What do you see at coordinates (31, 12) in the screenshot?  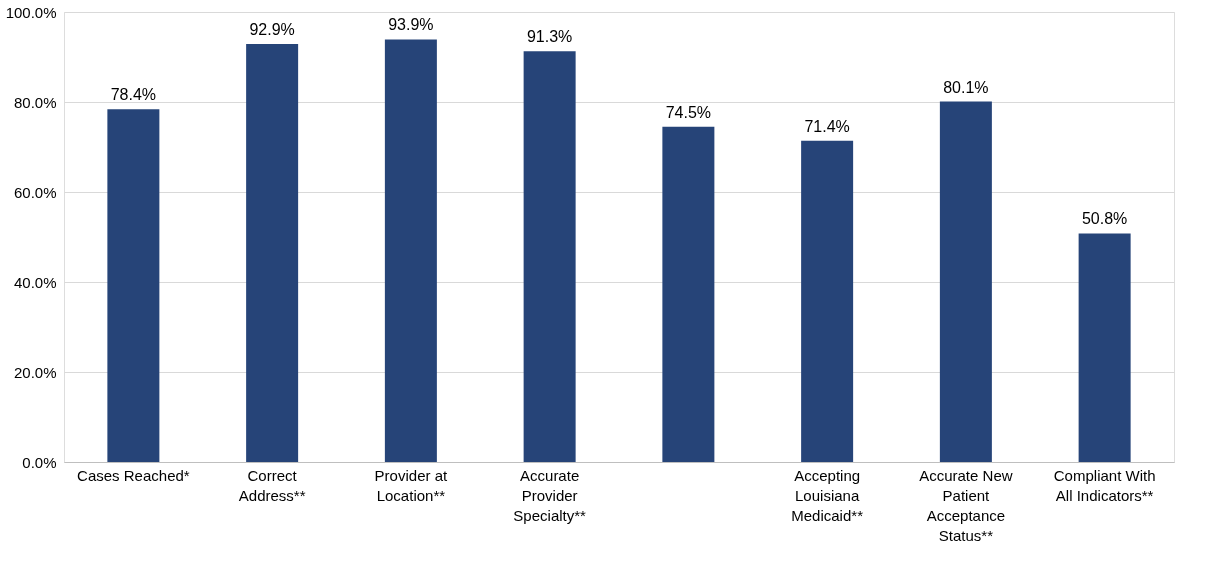 I see `y-tick-label: 100.0%` at bounding box center [31, 12].